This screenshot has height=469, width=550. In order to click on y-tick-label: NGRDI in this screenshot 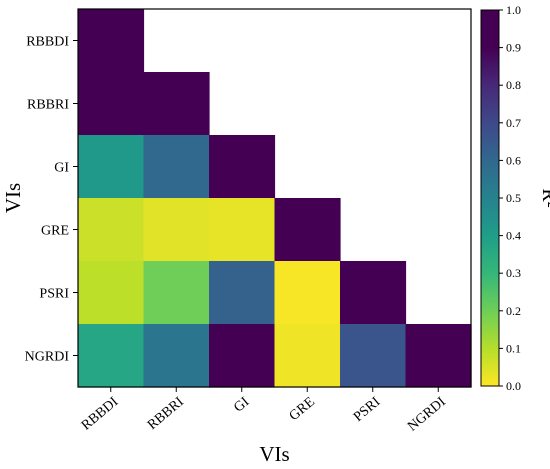, I will do `click(47, 357)`.